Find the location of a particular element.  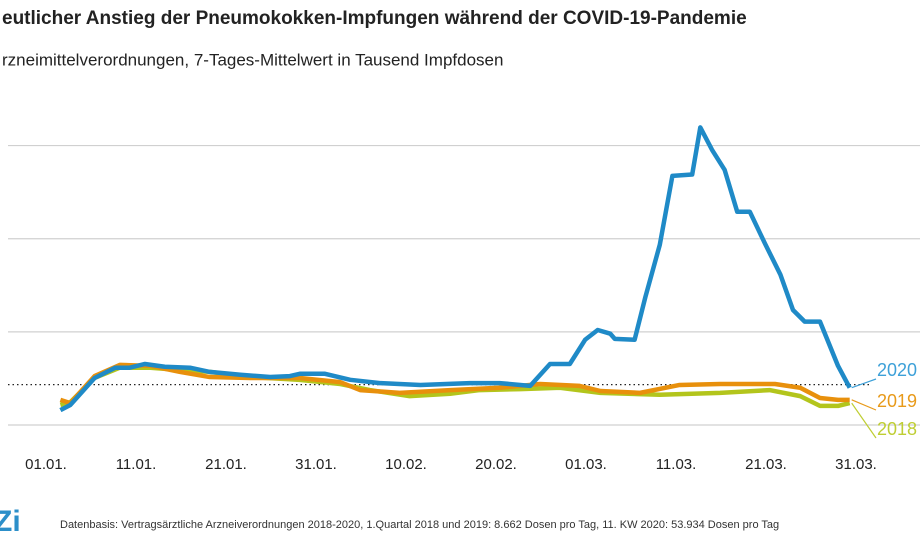

x-tick-label: 20.02. is located at coordinates (496, 464).